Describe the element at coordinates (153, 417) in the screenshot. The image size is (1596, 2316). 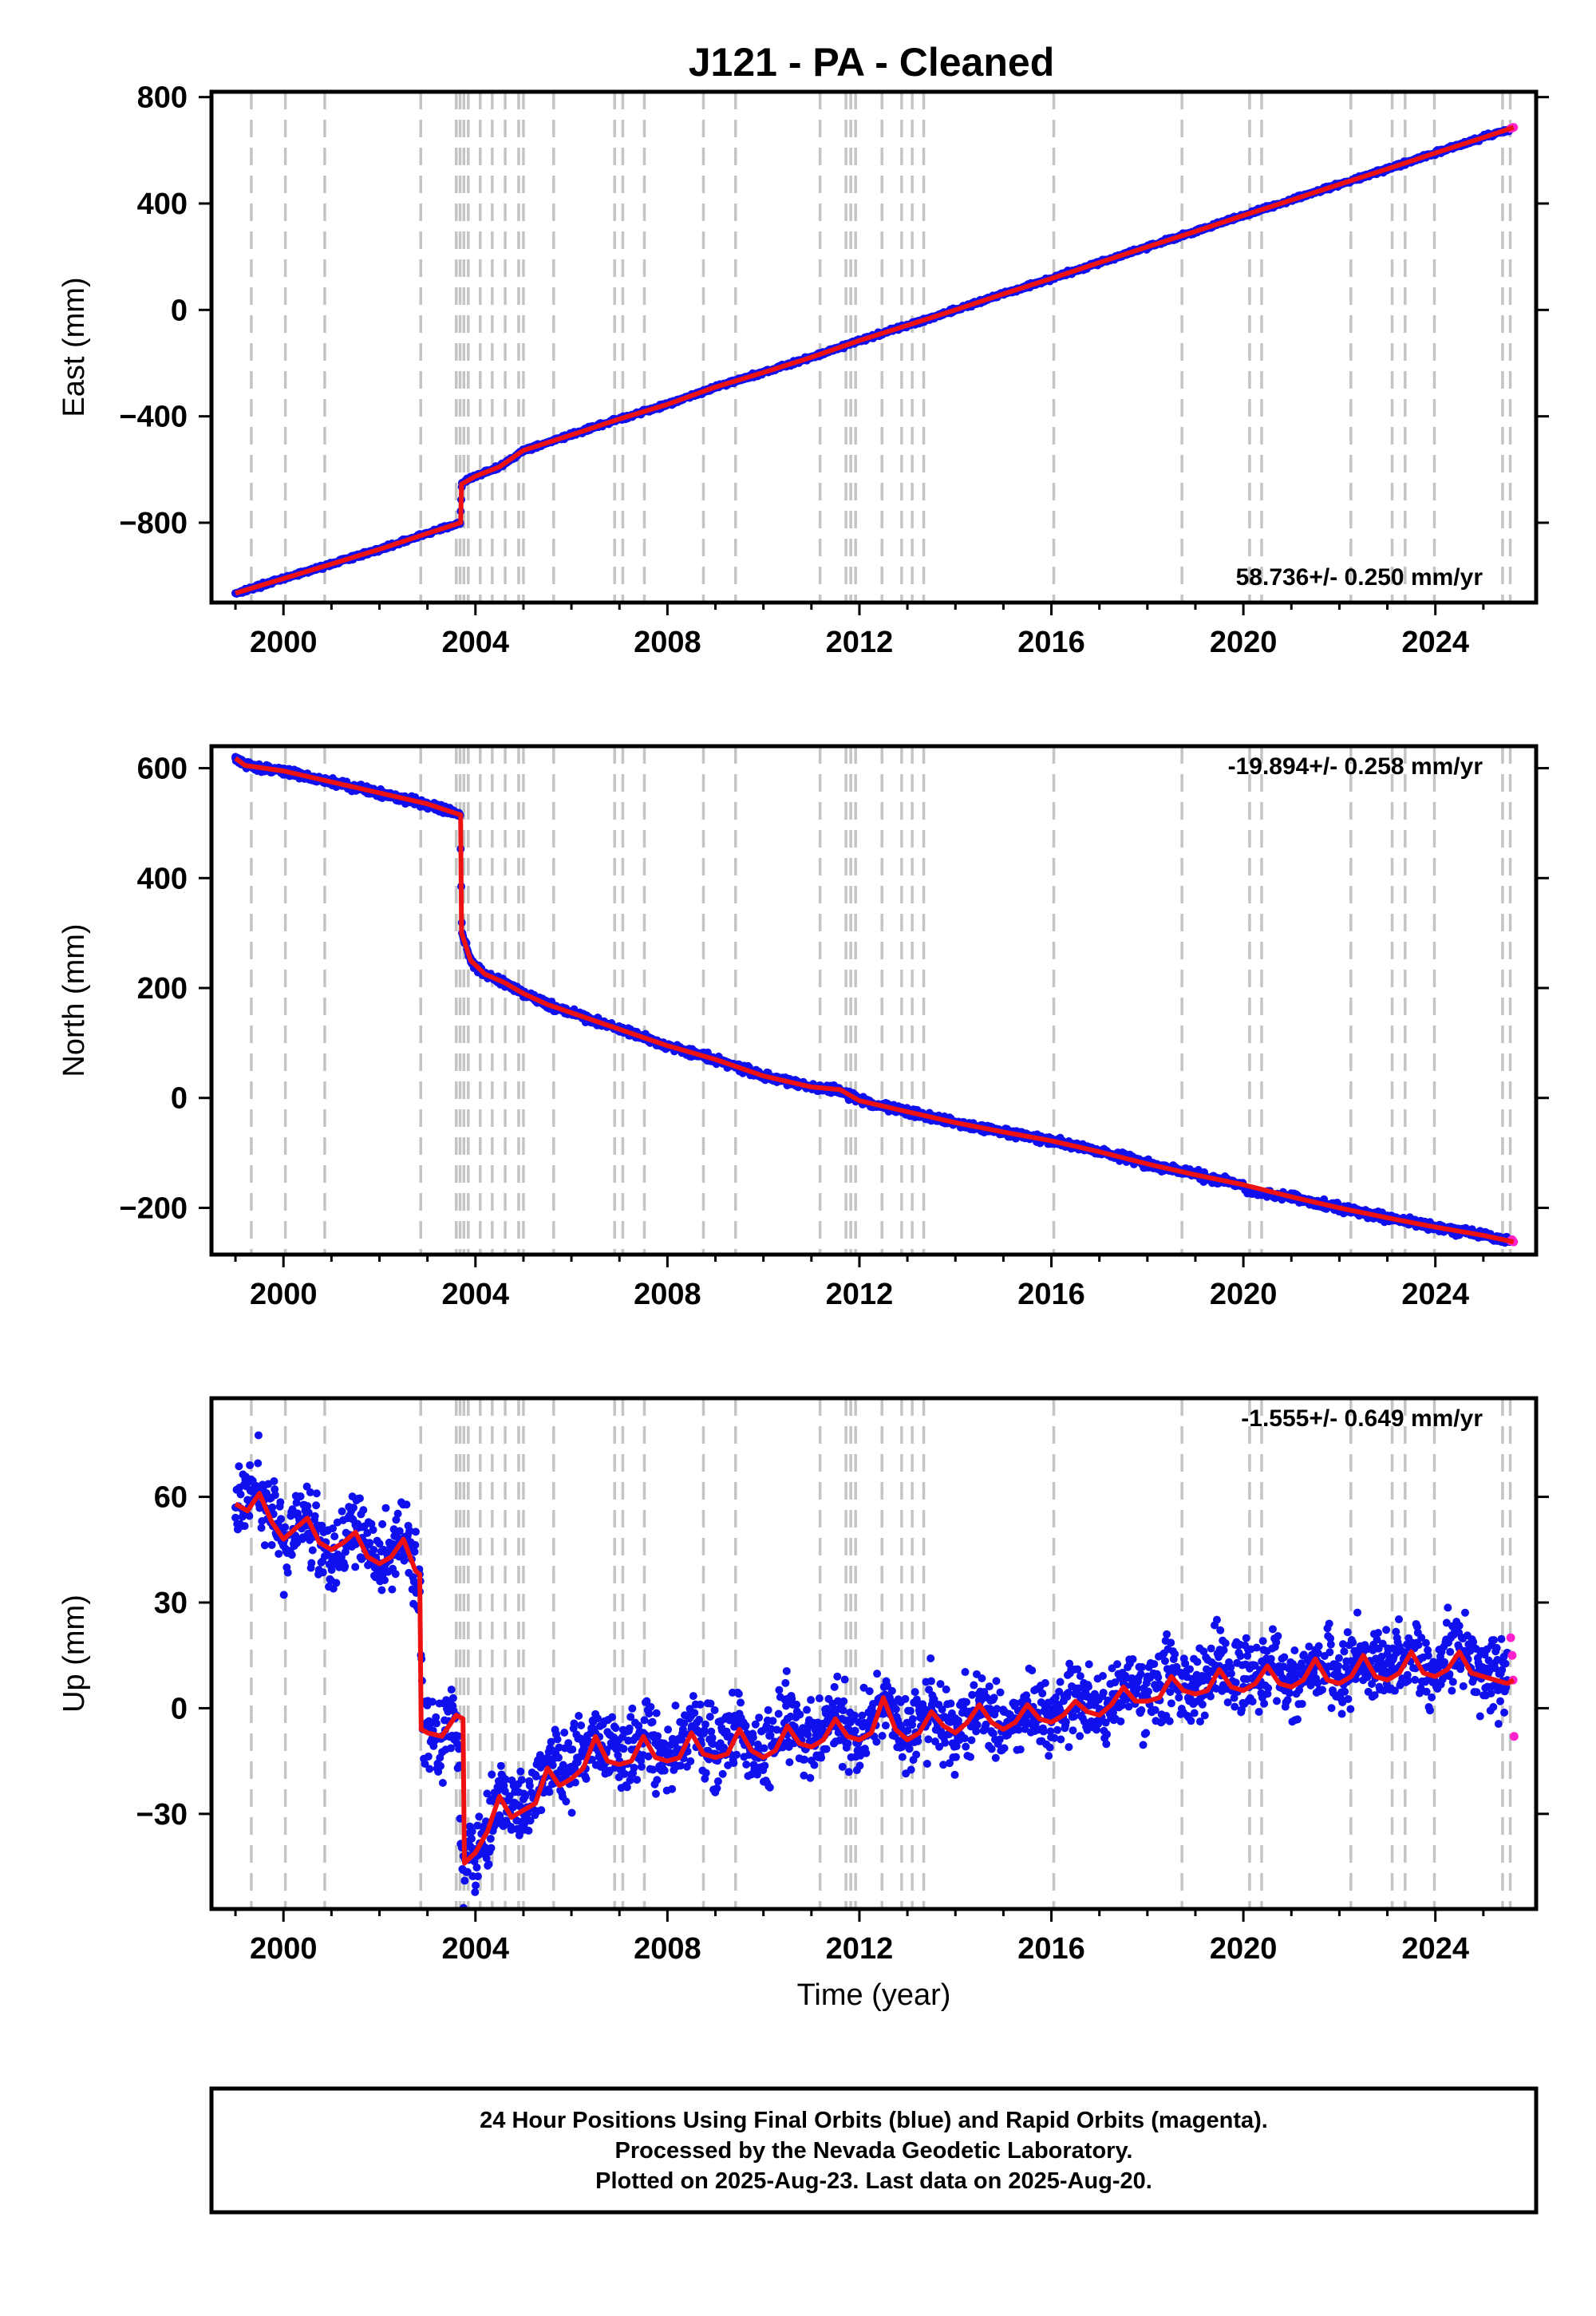
I see `east-y-tick-label-1: −400` at that location.